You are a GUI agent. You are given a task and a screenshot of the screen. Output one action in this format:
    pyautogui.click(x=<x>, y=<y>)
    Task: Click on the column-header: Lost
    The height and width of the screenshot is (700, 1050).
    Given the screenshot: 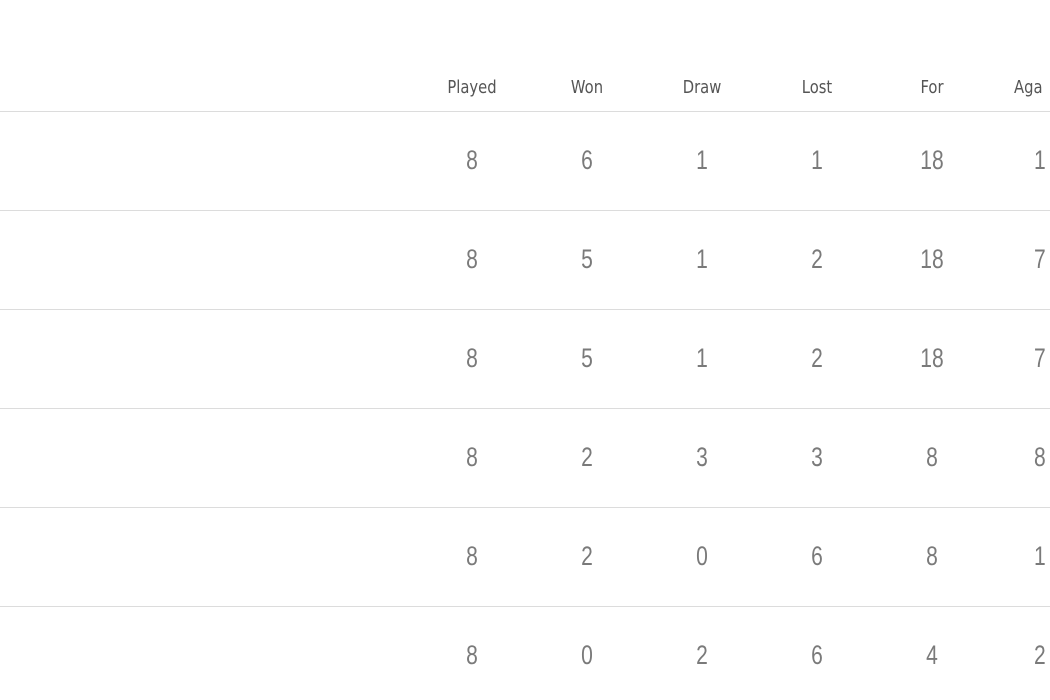 What is the action you would take?
    pyautogui.click(x=817, y=87)
    